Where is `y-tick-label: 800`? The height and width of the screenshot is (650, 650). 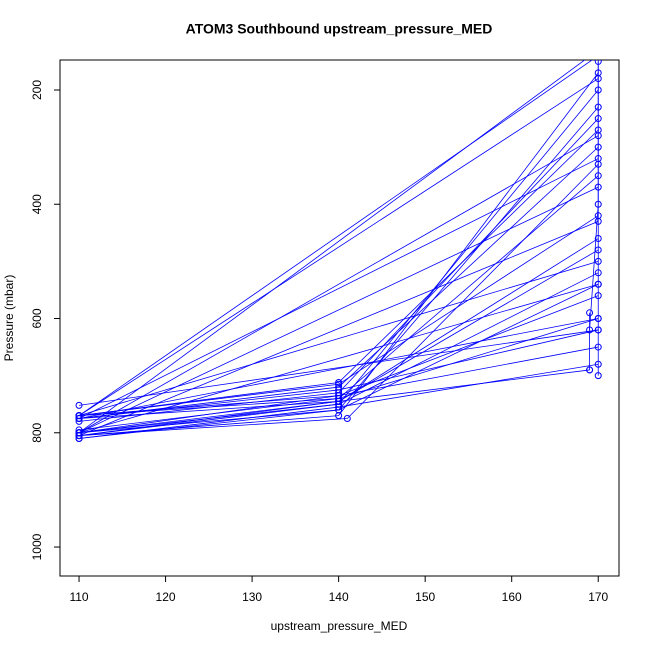 y-tick-label: 800 is located at coordinates (37, 432).